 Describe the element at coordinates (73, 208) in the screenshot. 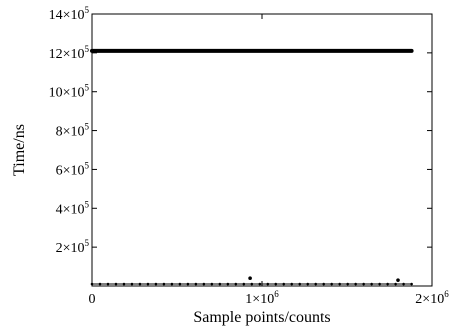

I see `y-tick-label: 4×10⁵` at that location.